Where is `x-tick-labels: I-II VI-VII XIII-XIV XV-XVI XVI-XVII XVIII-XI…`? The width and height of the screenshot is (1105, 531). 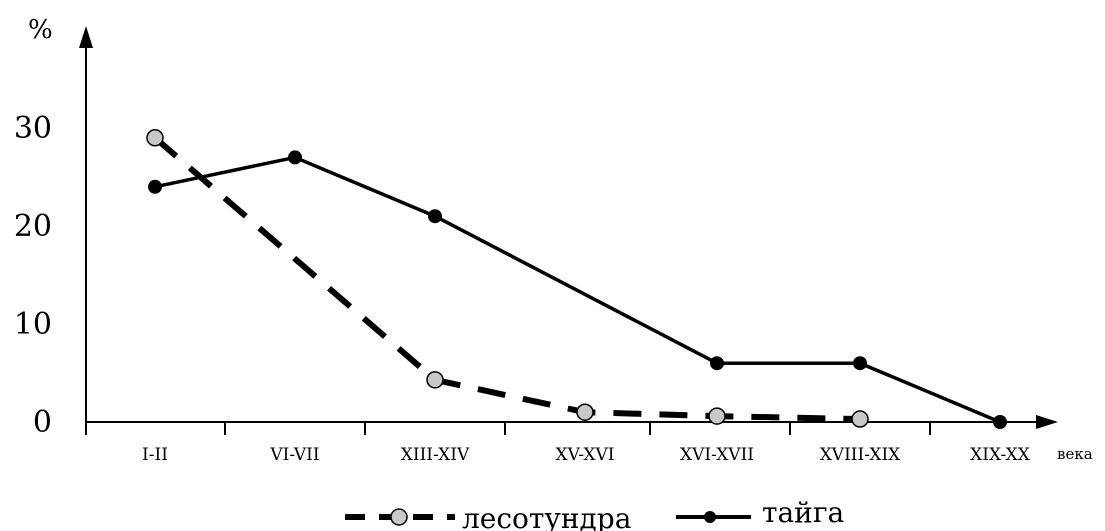
x-tick-labels: I-II VI-VII XIII-XIV XV-XVI XVI-XVII XVIII-XI… is located at coordinates (558, 443).